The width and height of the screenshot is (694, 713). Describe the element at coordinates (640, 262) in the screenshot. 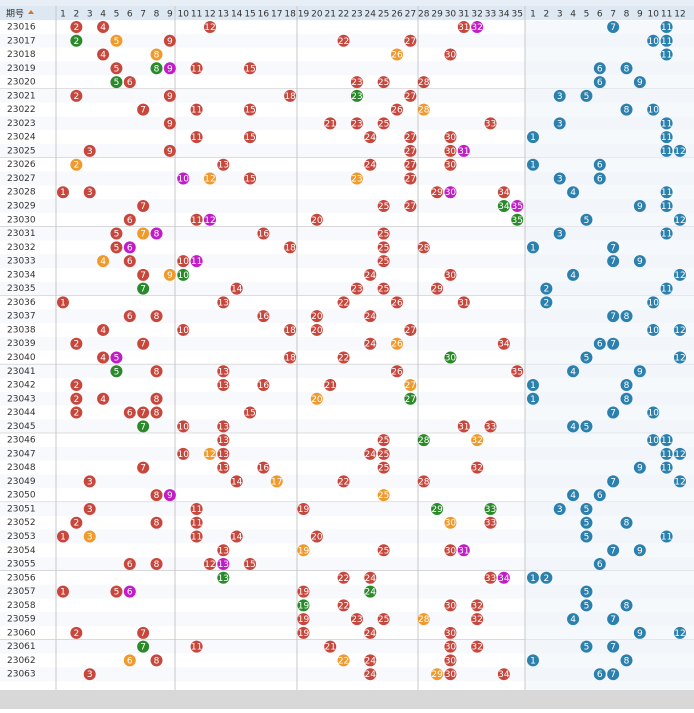

I see `back-ball-number: 9` at that location.